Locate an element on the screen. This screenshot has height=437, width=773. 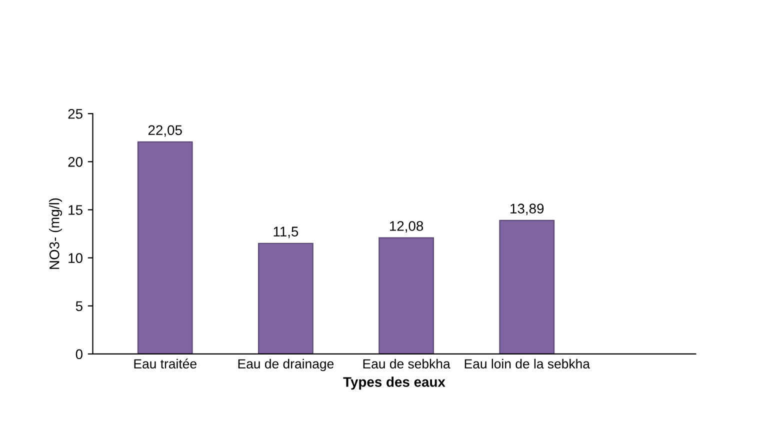
y-tick-label: 25 is located at coordinates (75, 113).